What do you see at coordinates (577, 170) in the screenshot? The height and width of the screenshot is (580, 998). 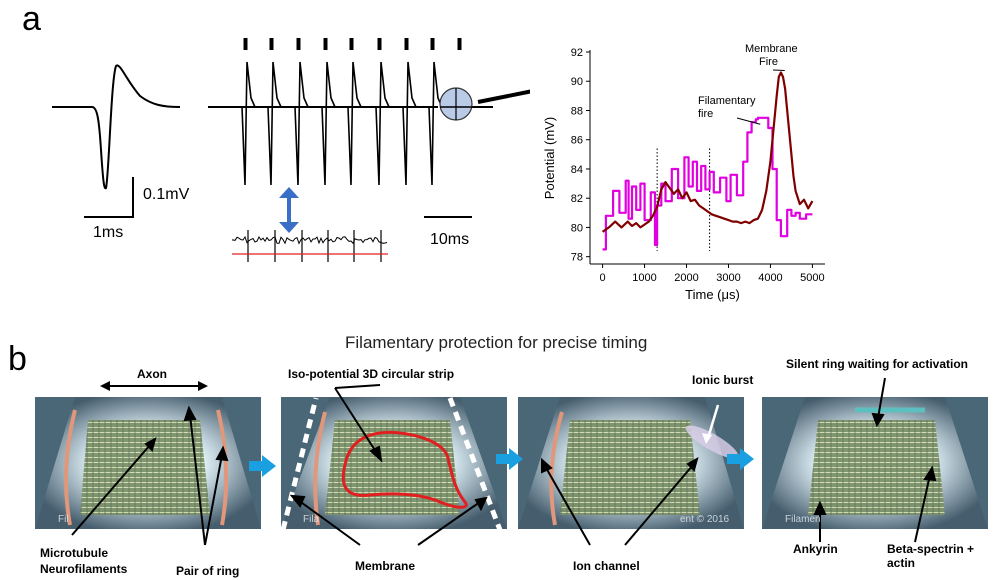 I see `chart-y-tick-label: 84` at bounding box center [577, 170].